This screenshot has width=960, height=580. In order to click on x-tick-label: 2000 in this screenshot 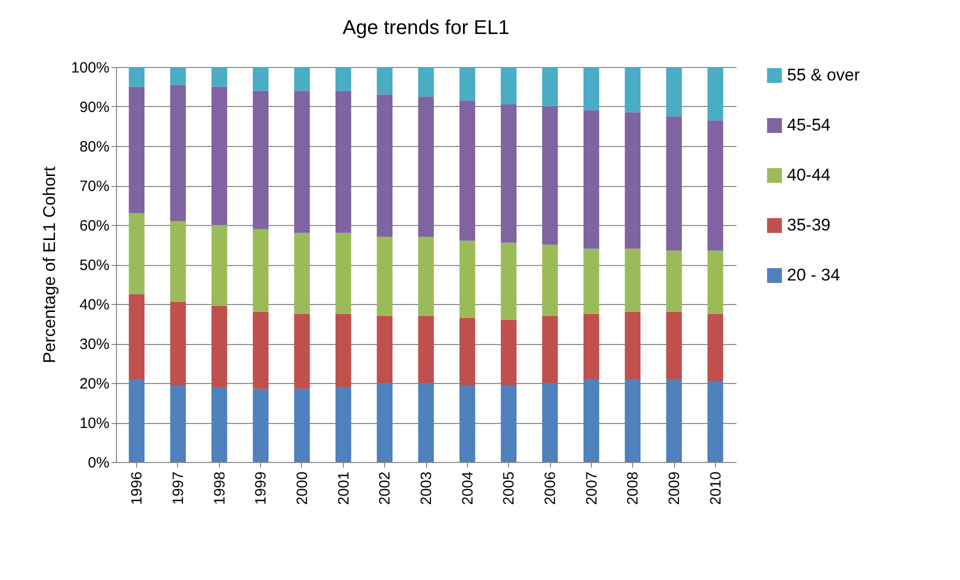, I will do `click(302, 488)`.